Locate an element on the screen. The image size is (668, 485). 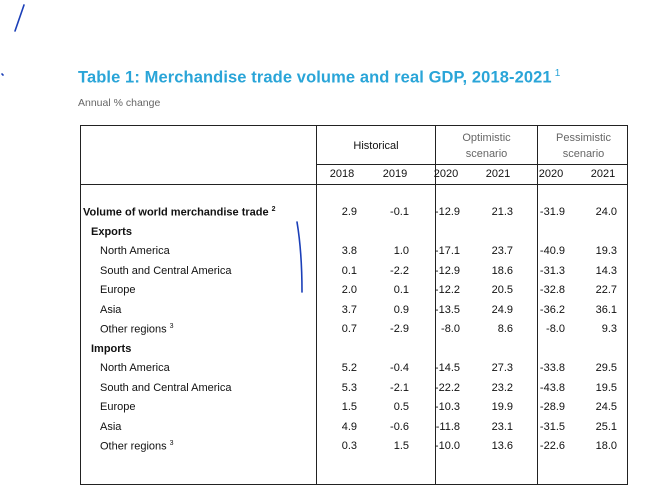
table-row: Asia 3.7 0.9 -13.5 24.9 -36.2 36.1 is located at coordinates (354, 311).